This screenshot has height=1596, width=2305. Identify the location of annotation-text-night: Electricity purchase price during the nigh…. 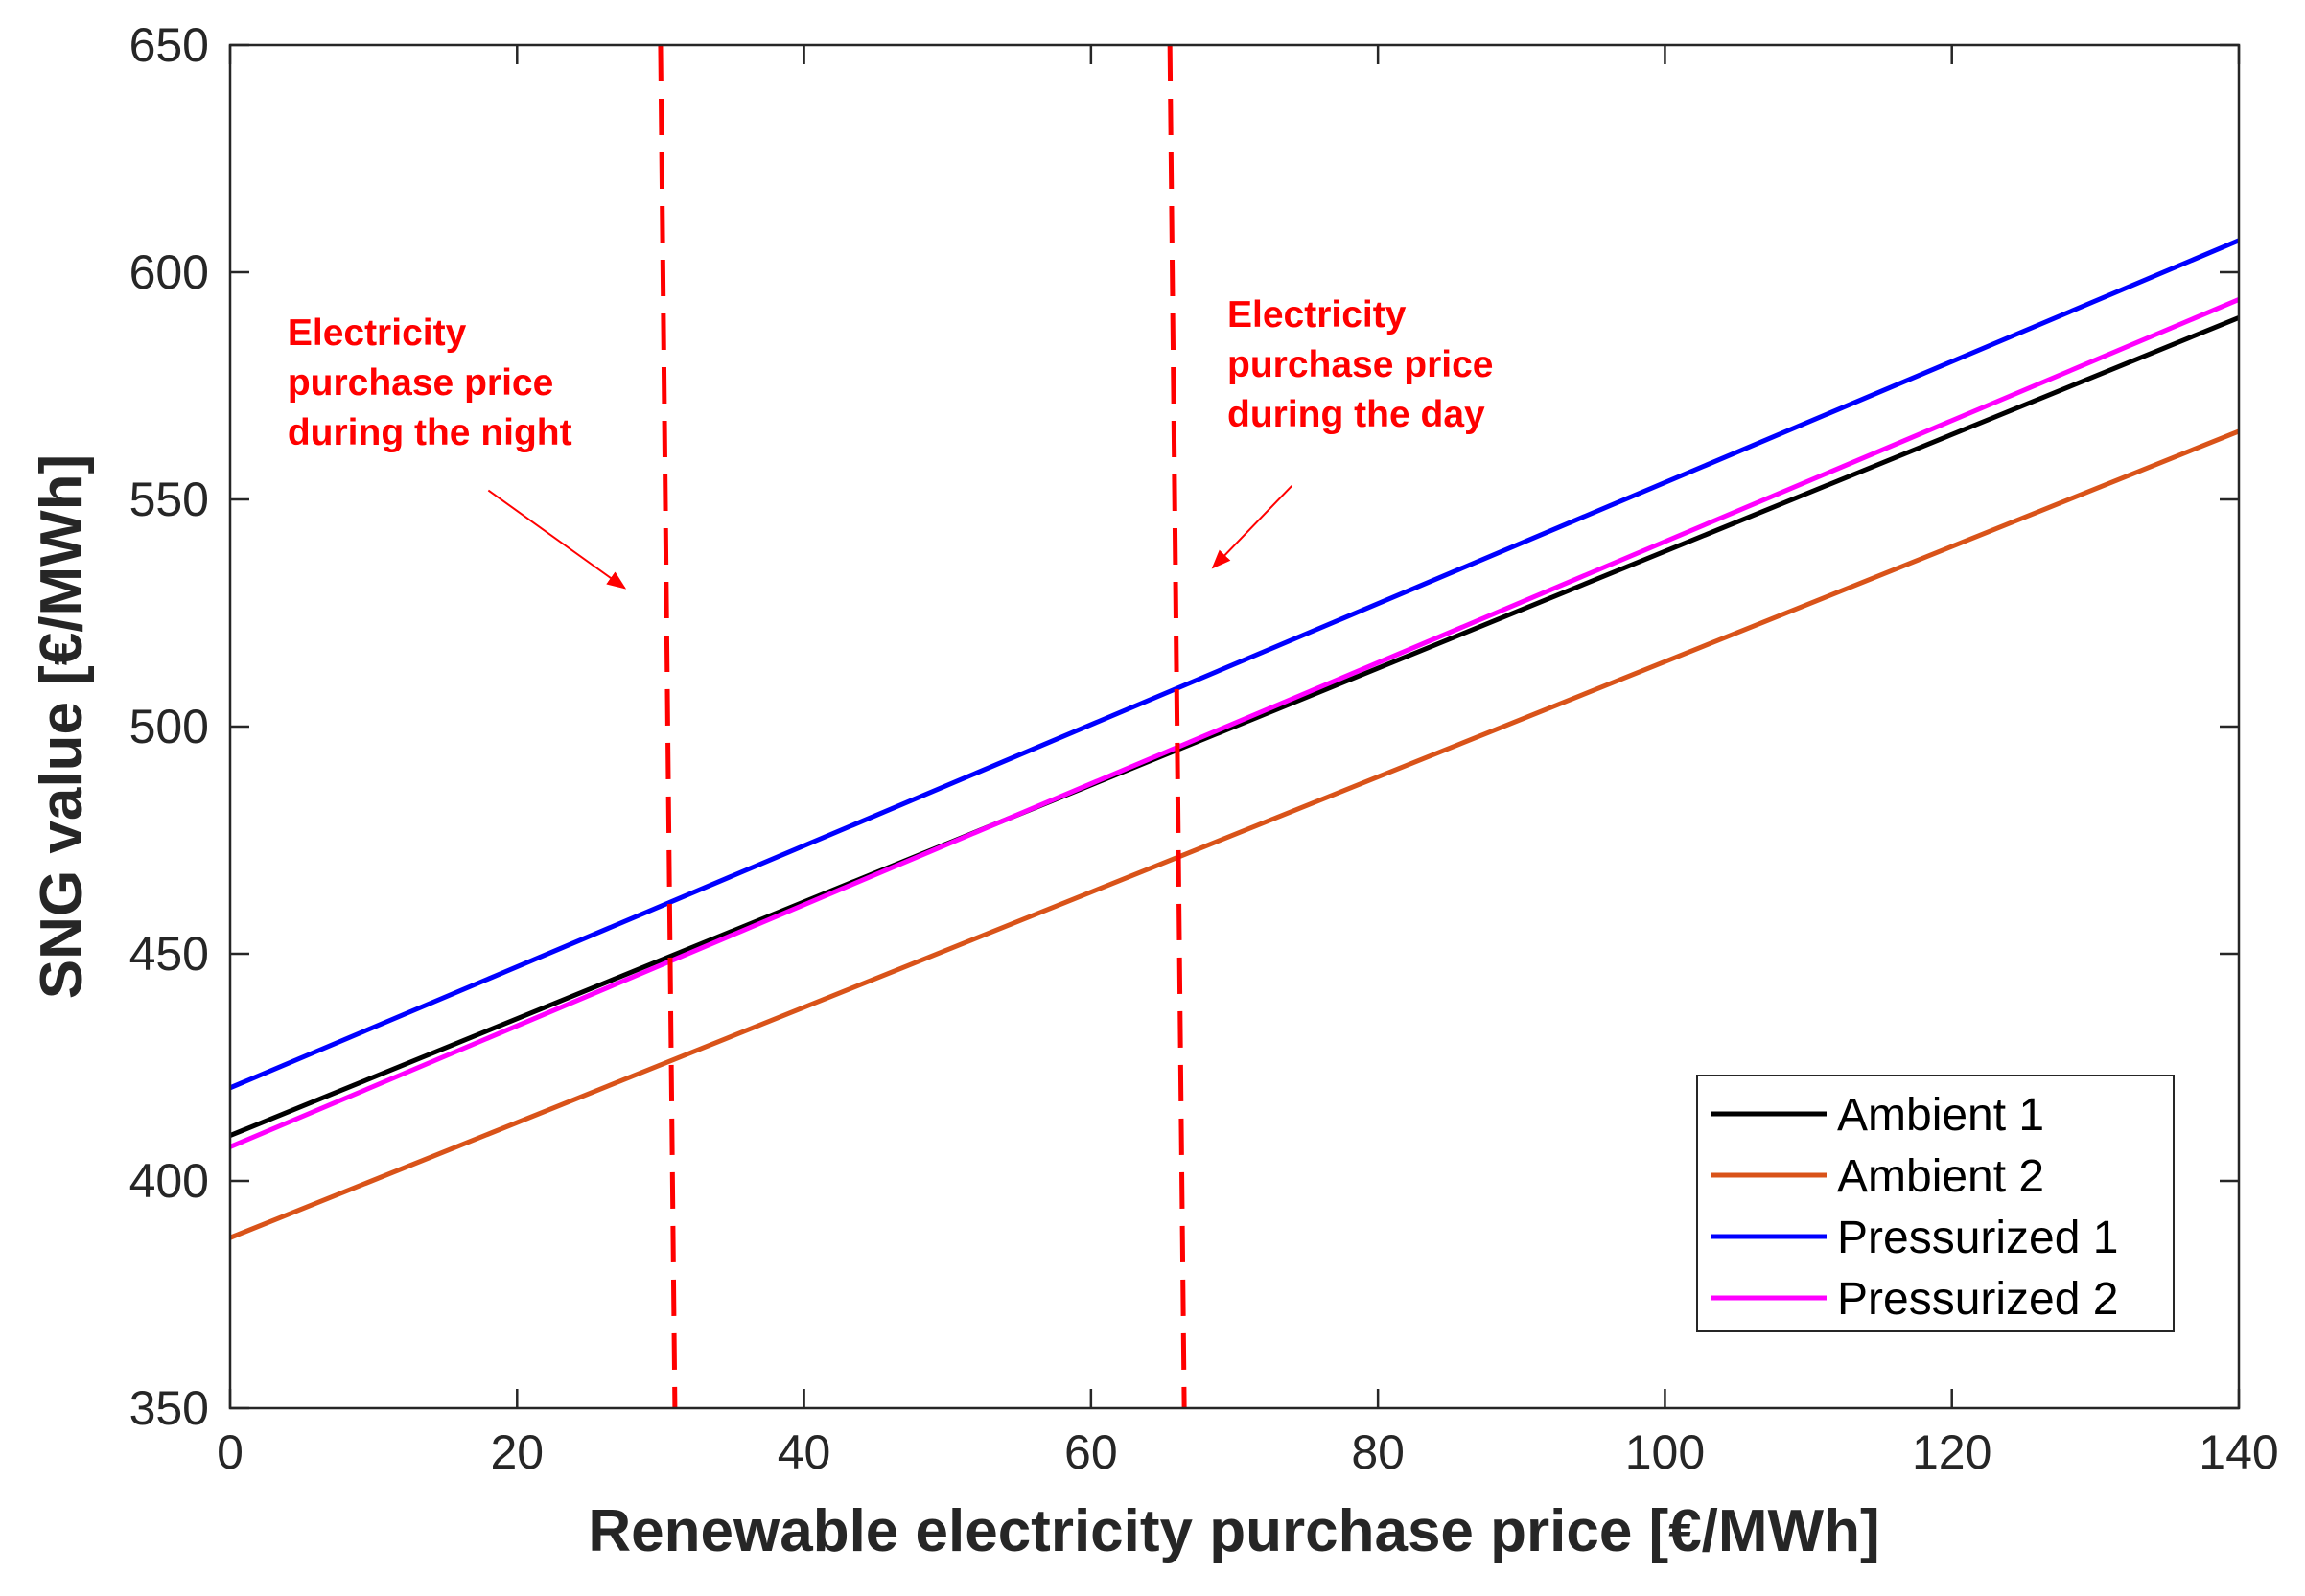
(430, 382).